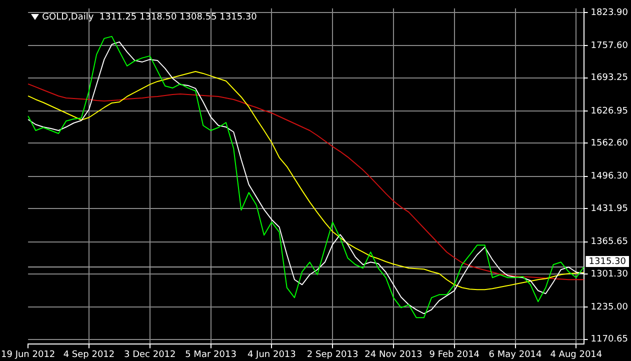  What do you see at coordinates (454, 355) in the screenshot?
I see `x-tick-label: 9 Feb 2014` at bounding box center [454, 355].